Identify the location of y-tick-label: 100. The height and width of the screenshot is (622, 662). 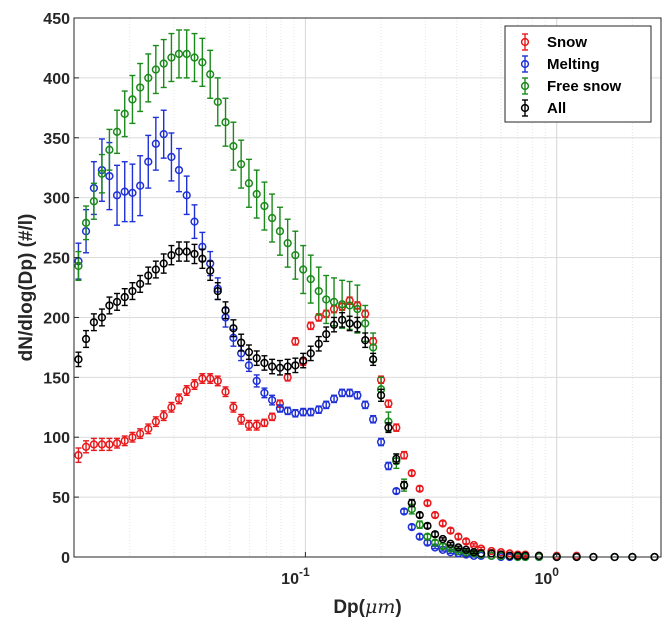
(56, 438).